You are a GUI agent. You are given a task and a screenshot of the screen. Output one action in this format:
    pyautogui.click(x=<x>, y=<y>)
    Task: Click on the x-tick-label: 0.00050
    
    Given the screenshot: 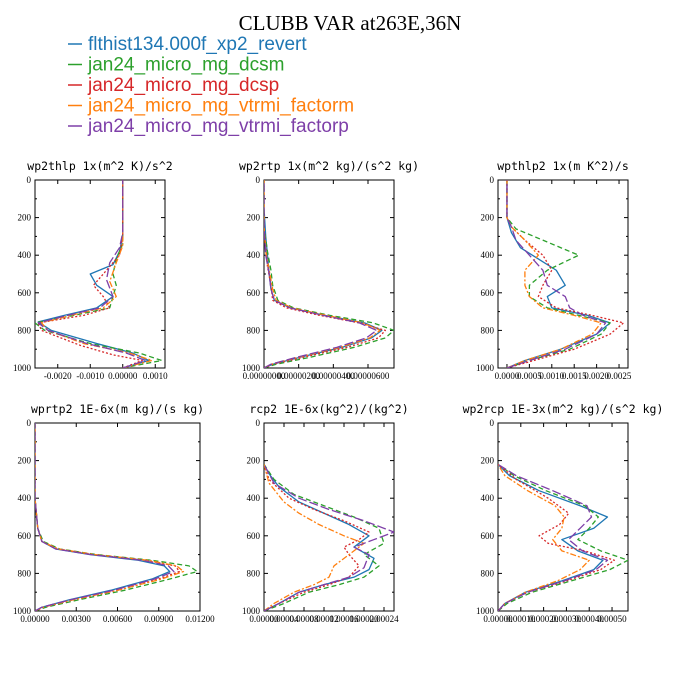 What is the action you would take?
    pyautogui.click(x=612, y=619)
    